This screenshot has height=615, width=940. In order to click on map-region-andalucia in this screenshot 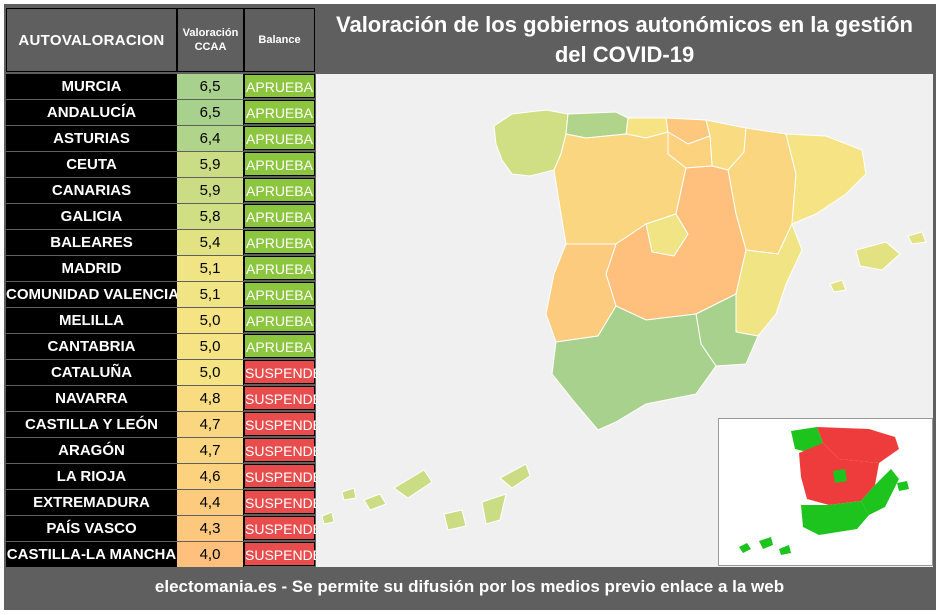, I will do `click(634, 368)`.